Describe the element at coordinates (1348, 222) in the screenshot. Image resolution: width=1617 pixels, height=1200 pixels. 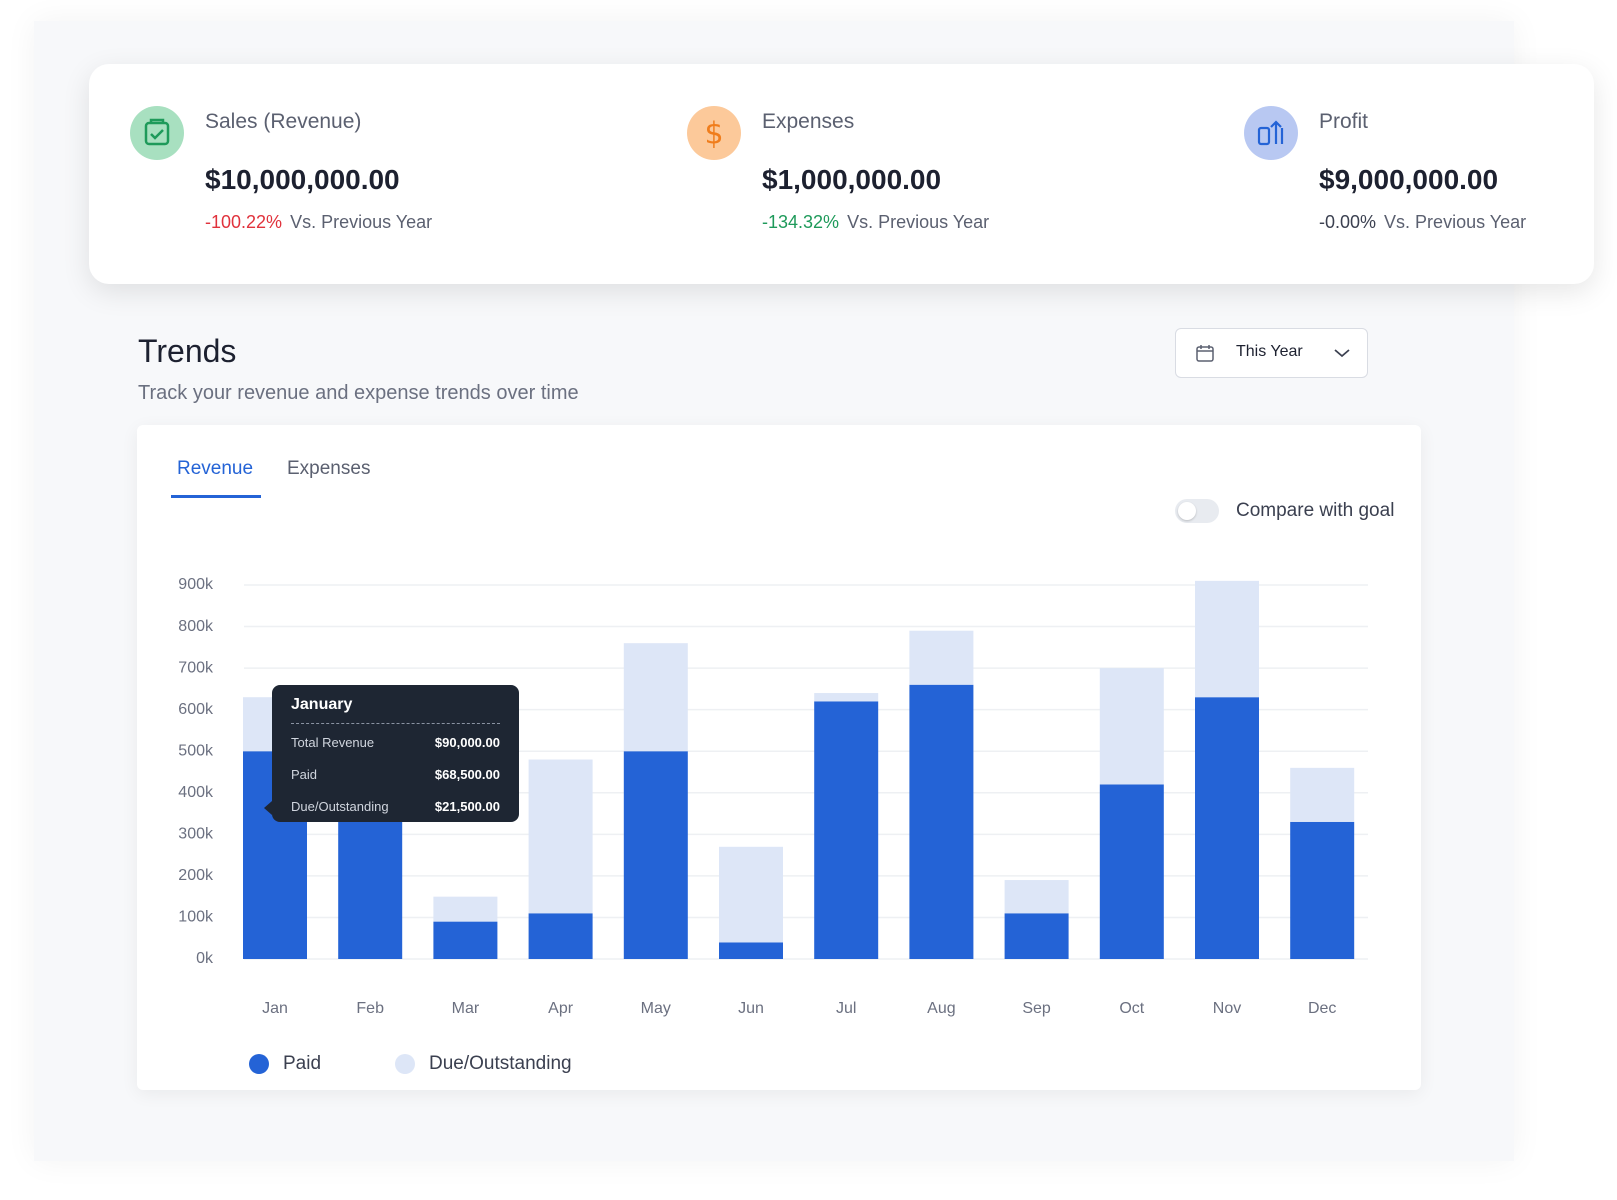
I see `kpi-change: -0.00%` at that location.